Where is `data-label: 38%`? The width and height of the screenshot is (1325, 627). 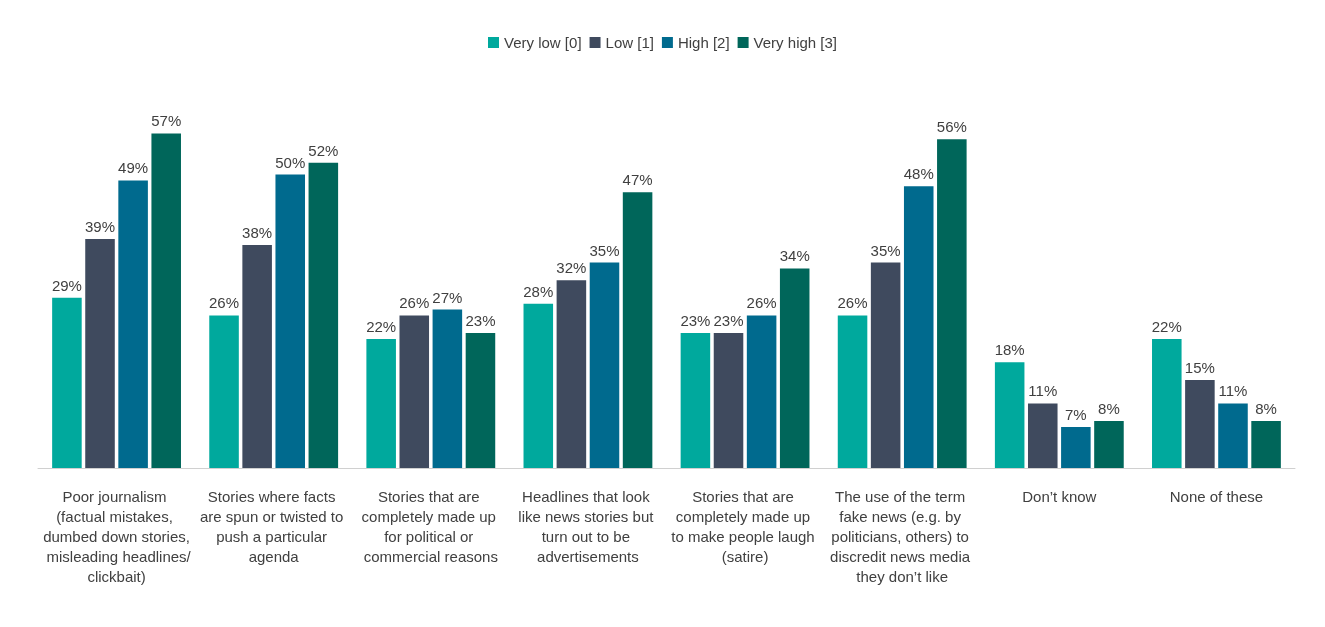 data-label: 38% is located at coordinates (257, 232).